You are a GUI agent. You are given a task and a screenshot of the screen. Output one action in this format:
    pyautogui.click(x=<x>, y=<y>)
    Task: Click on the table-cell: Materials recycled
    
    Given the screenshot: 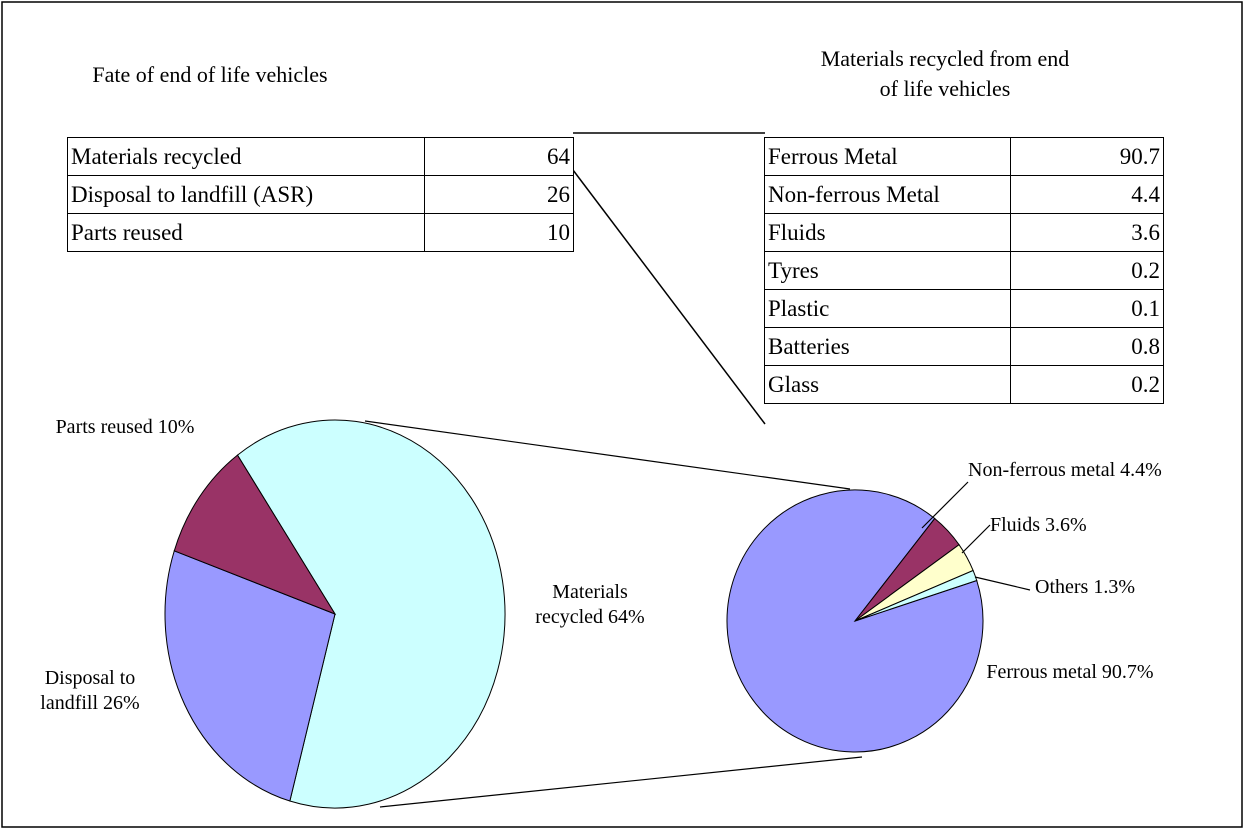 What is the action you would take?
    pyautogui.click(x=246, y=156)
    